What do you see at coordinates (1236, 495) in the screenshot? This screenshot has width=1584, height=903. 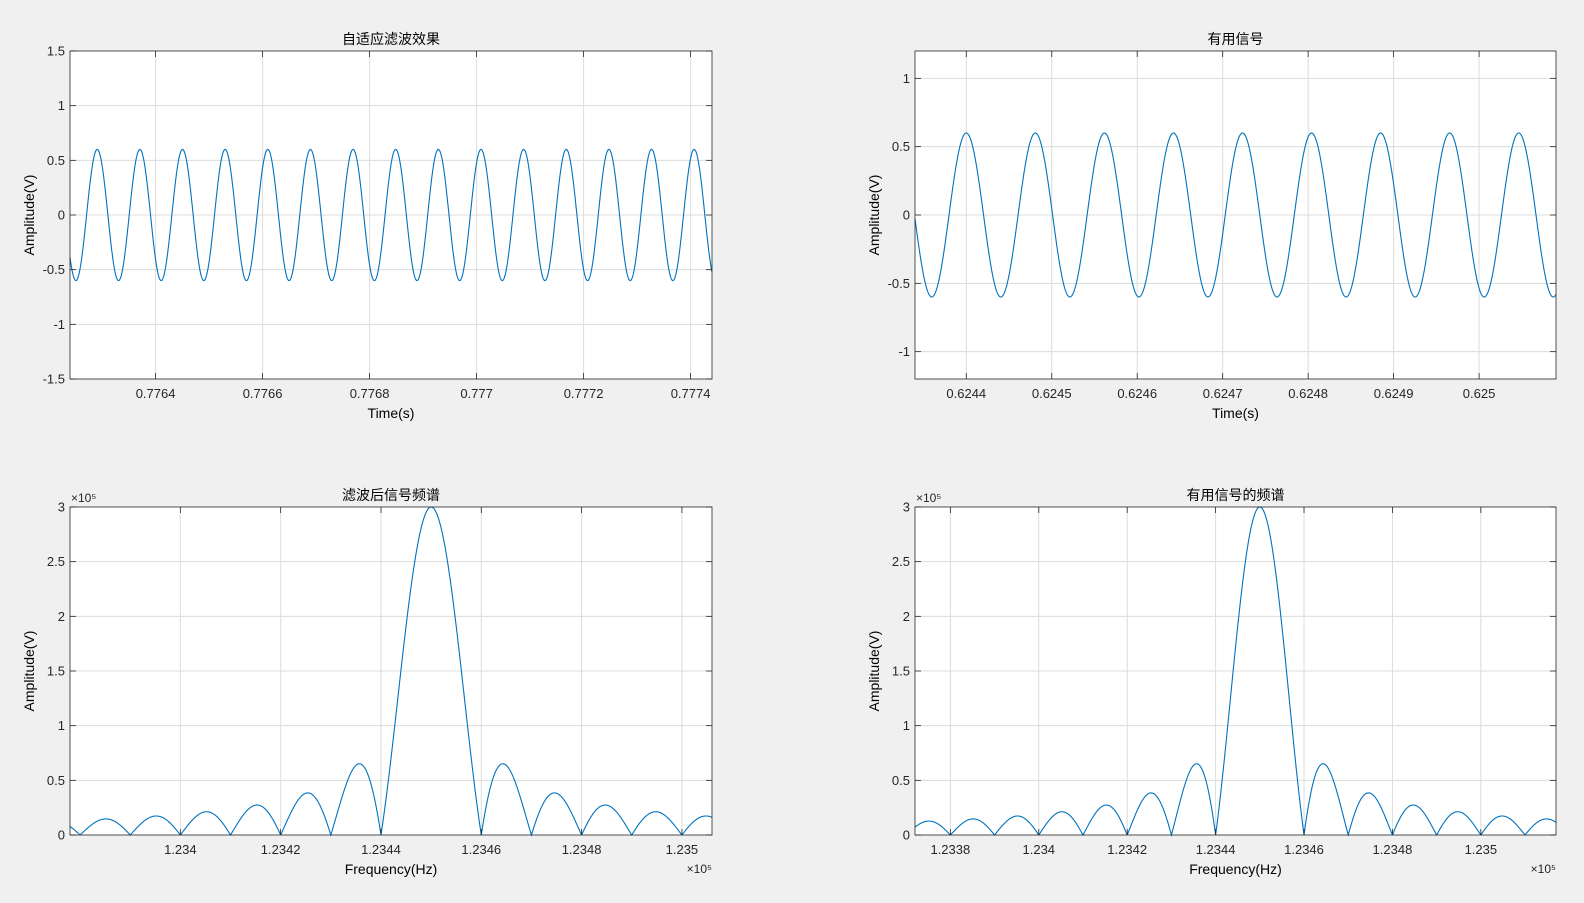 I see `chart-title: 有用信号的频谱` at bounding box center [1236, 495].